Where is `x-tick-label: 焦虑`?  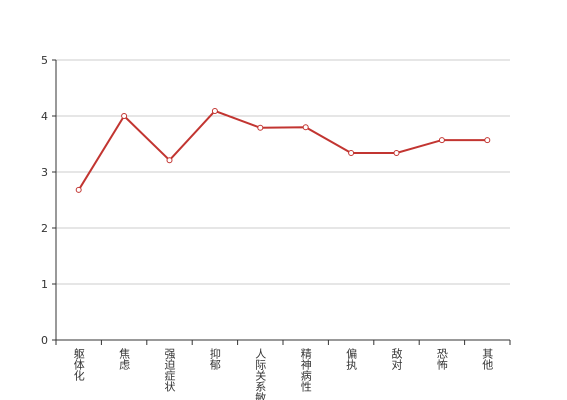
x-tick-label: 焦虑 is located at coordinates (124, 359).